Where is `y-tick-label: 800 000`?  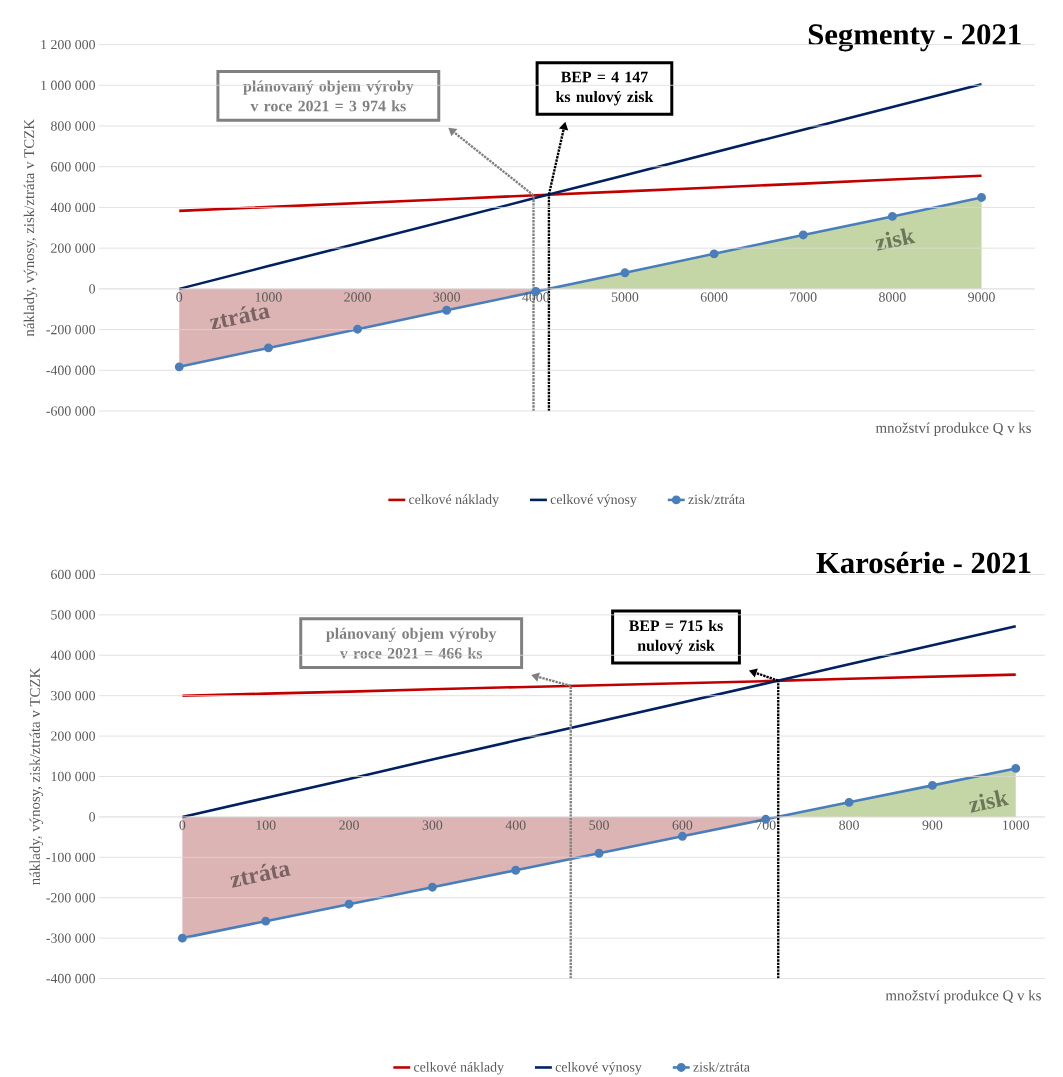
y-tick-label: 800 000 is located at coordinates (73, 126).